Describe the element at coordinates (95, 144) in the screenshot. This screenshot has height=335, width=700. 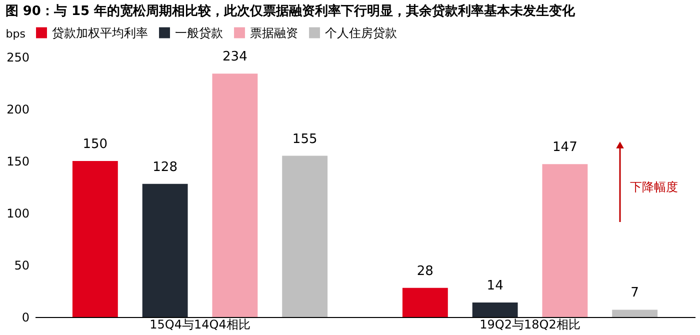
I see `data-label: 150` at that location.